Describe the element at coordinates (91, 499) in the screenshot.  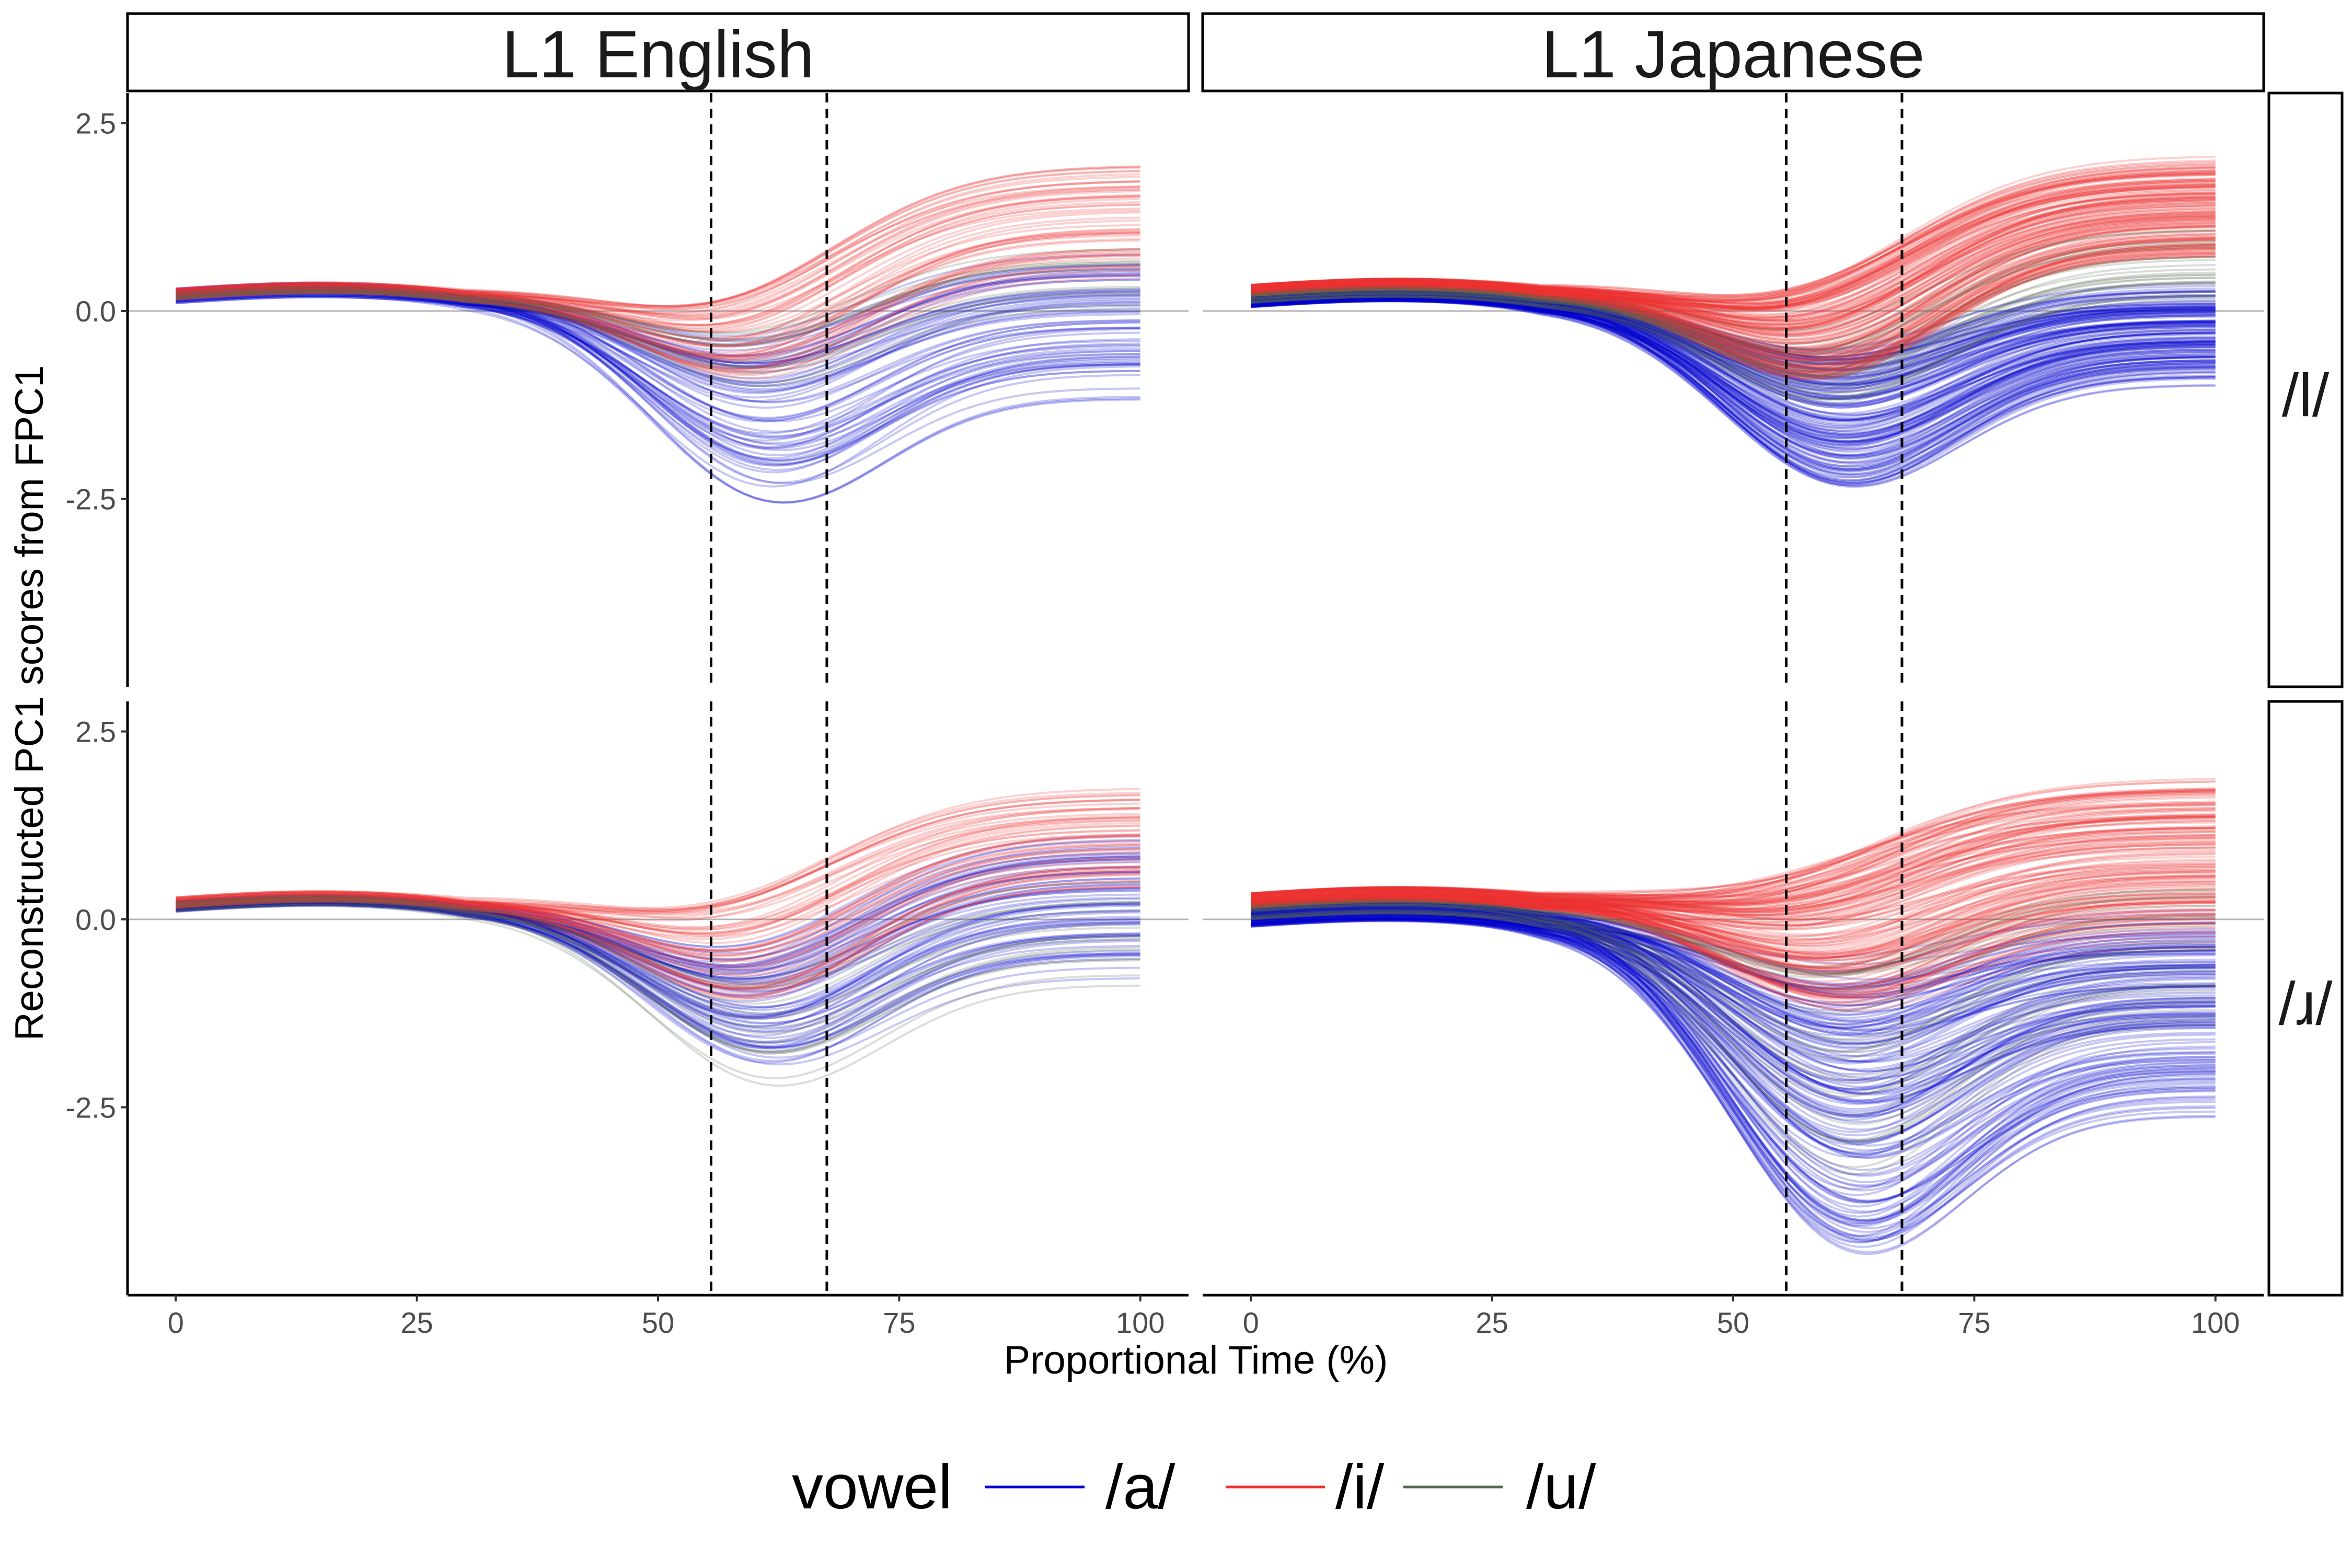
I see `y-tick-label: -2.5` at that location.